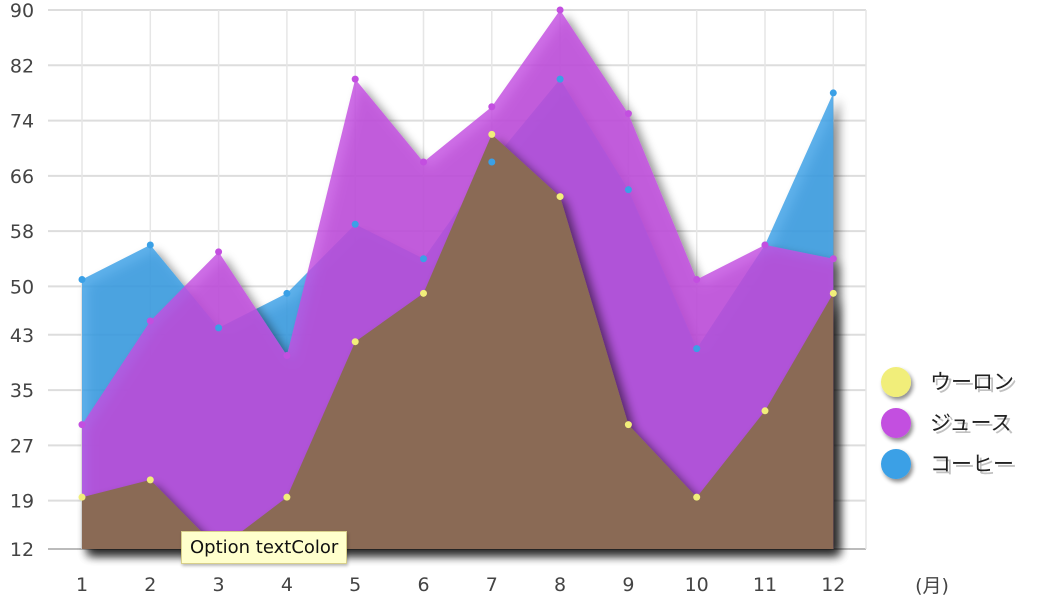 The image size is (1038, 600). Describe the element at coordinates (833, 585) in the screenshot. I see `x-tick-label: 12` at that location.